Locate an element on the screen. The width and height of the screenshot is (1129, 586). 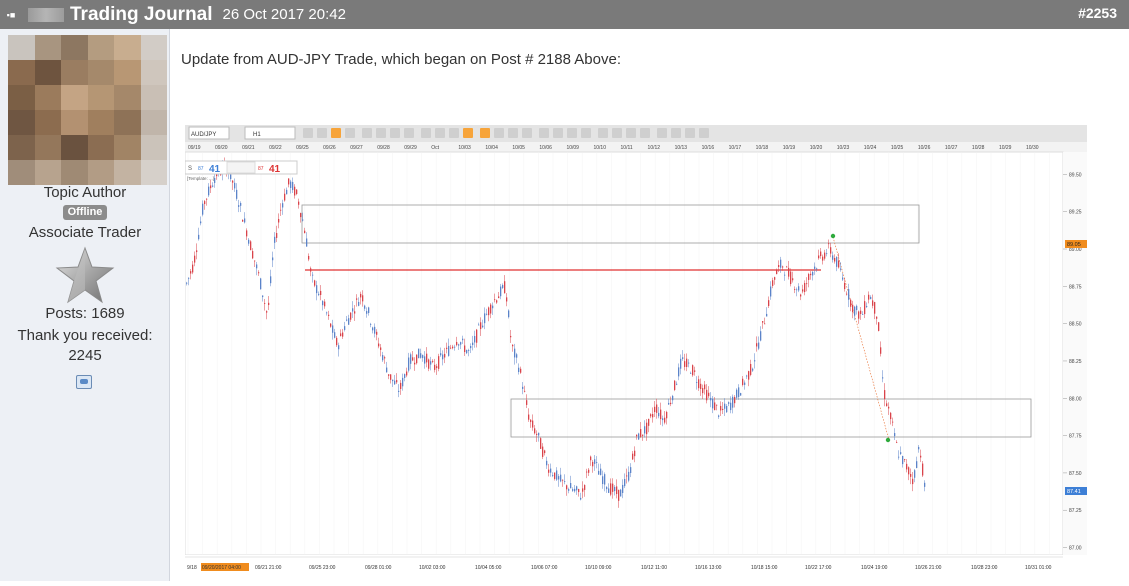
price-tick-label: 88.00 is located at coordinates (1075, 399).